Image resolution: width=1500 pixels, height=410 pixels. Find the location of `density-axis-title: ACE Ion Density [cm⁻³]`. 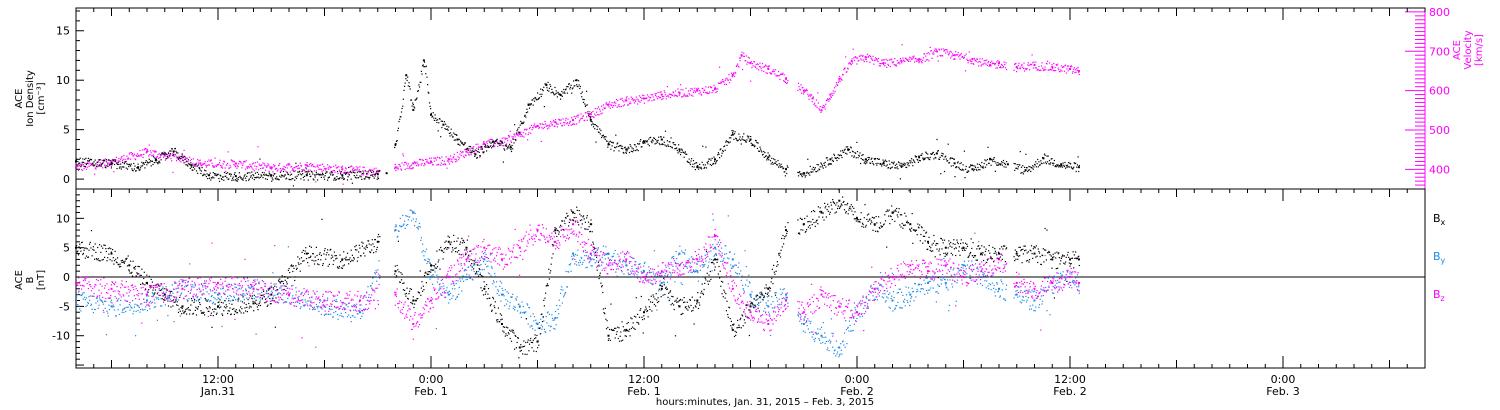

density-axis-title: ACE Ion Density [cm⁻³] is located at coordinates (30, 98).